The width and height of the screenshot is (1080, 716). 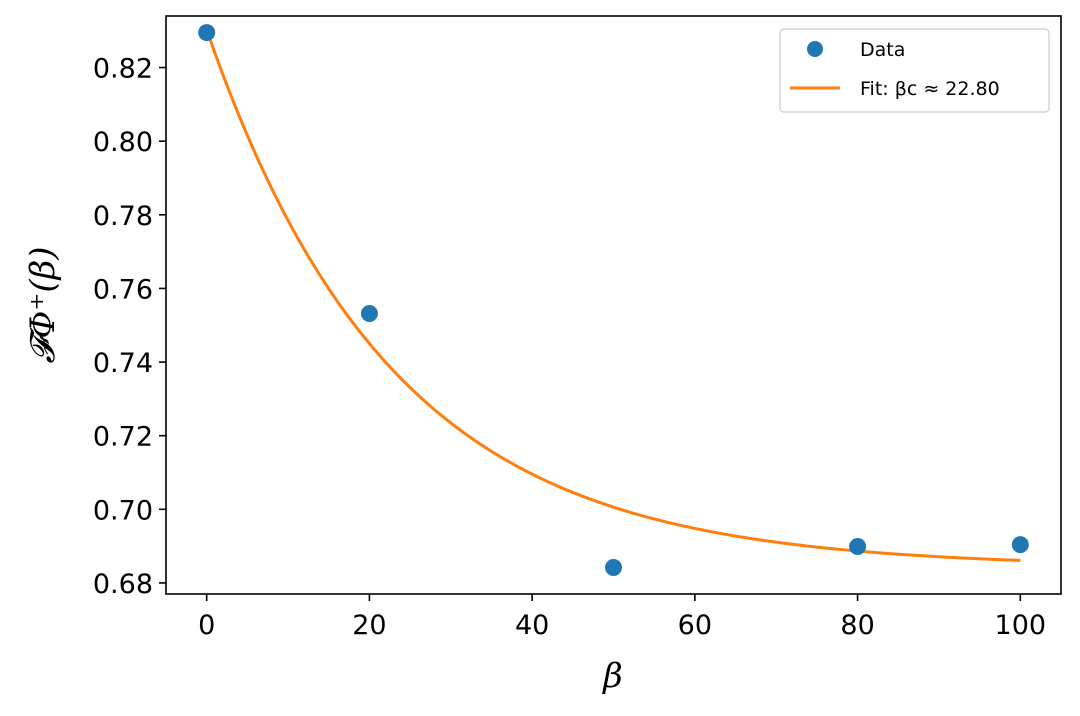 I want to click on x-axis-title: β, so click(x=612, y=676).